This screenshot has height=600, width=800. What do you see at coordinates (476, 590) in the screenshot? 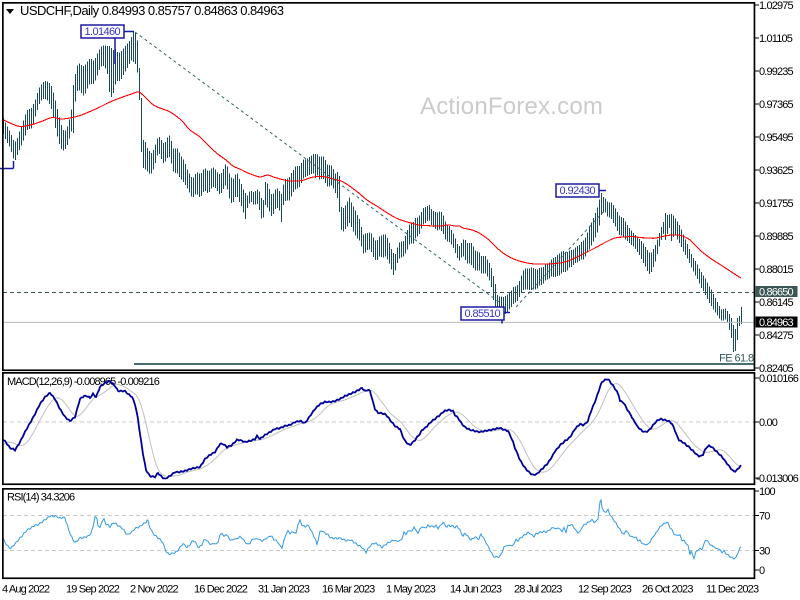
I see `svg-text: 14 Jun 2023` at bounding box center [476, 590].